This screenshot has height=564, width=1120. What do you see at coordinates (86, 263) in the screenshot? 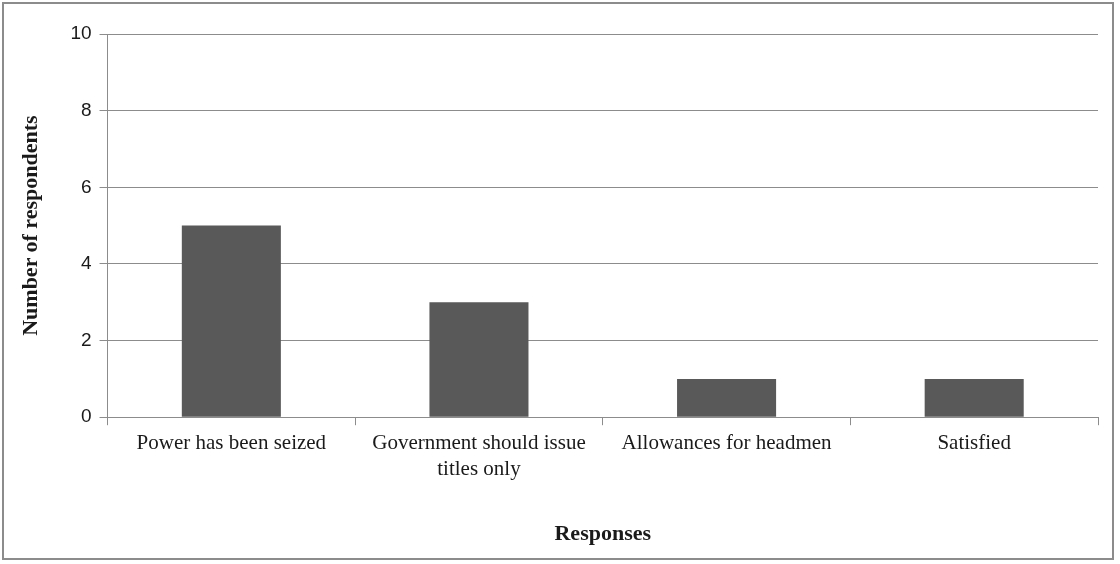
I see `y-tick-label: 4` at bounding box center [86, 263].